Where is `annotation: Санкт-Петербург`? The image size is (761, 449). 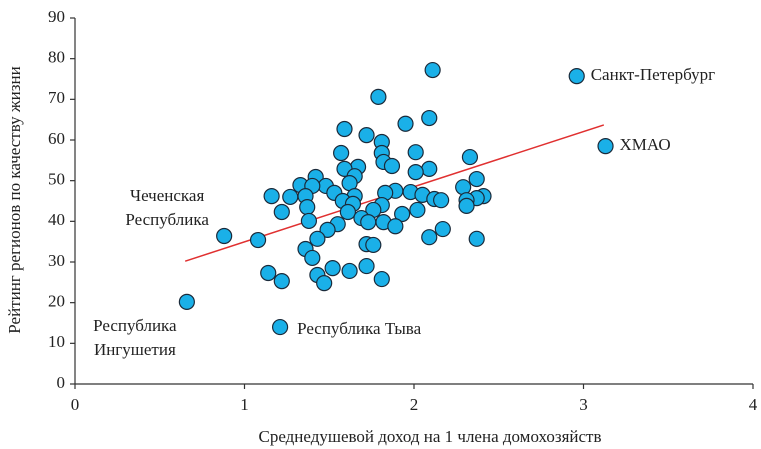
annotation: Санкт-Петербург is located at coordinates (653, 74).